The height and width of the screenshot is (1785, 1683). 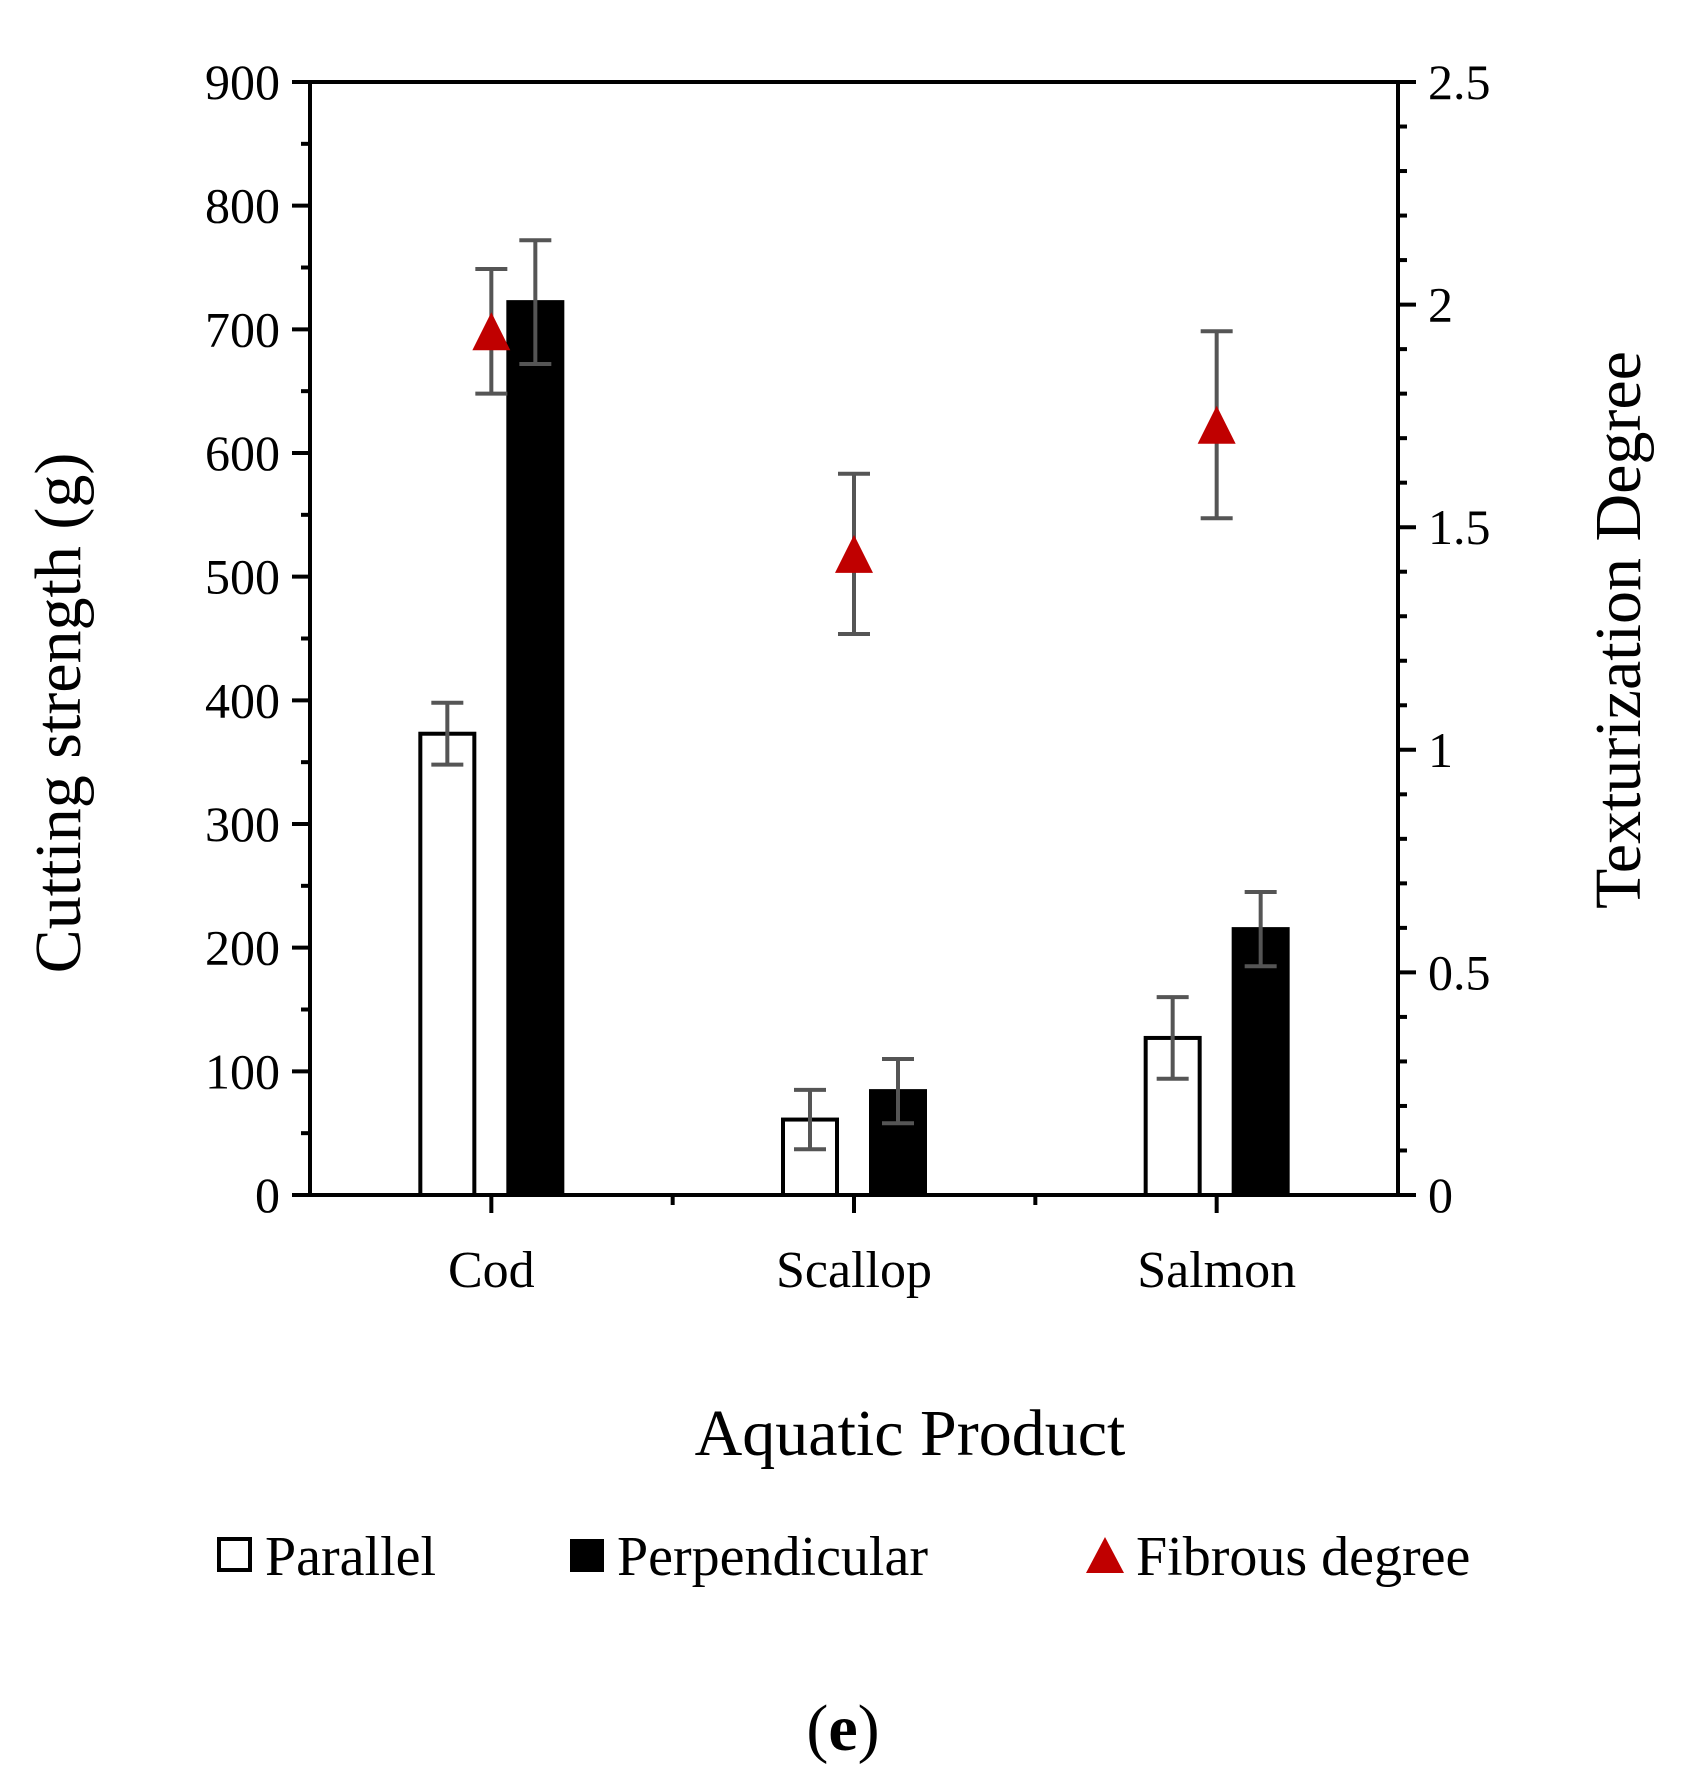 What do you see at coordinates (447, 964) in the screenshot?
I see `bar-parallel-cod` at bounding box center [447, 964].